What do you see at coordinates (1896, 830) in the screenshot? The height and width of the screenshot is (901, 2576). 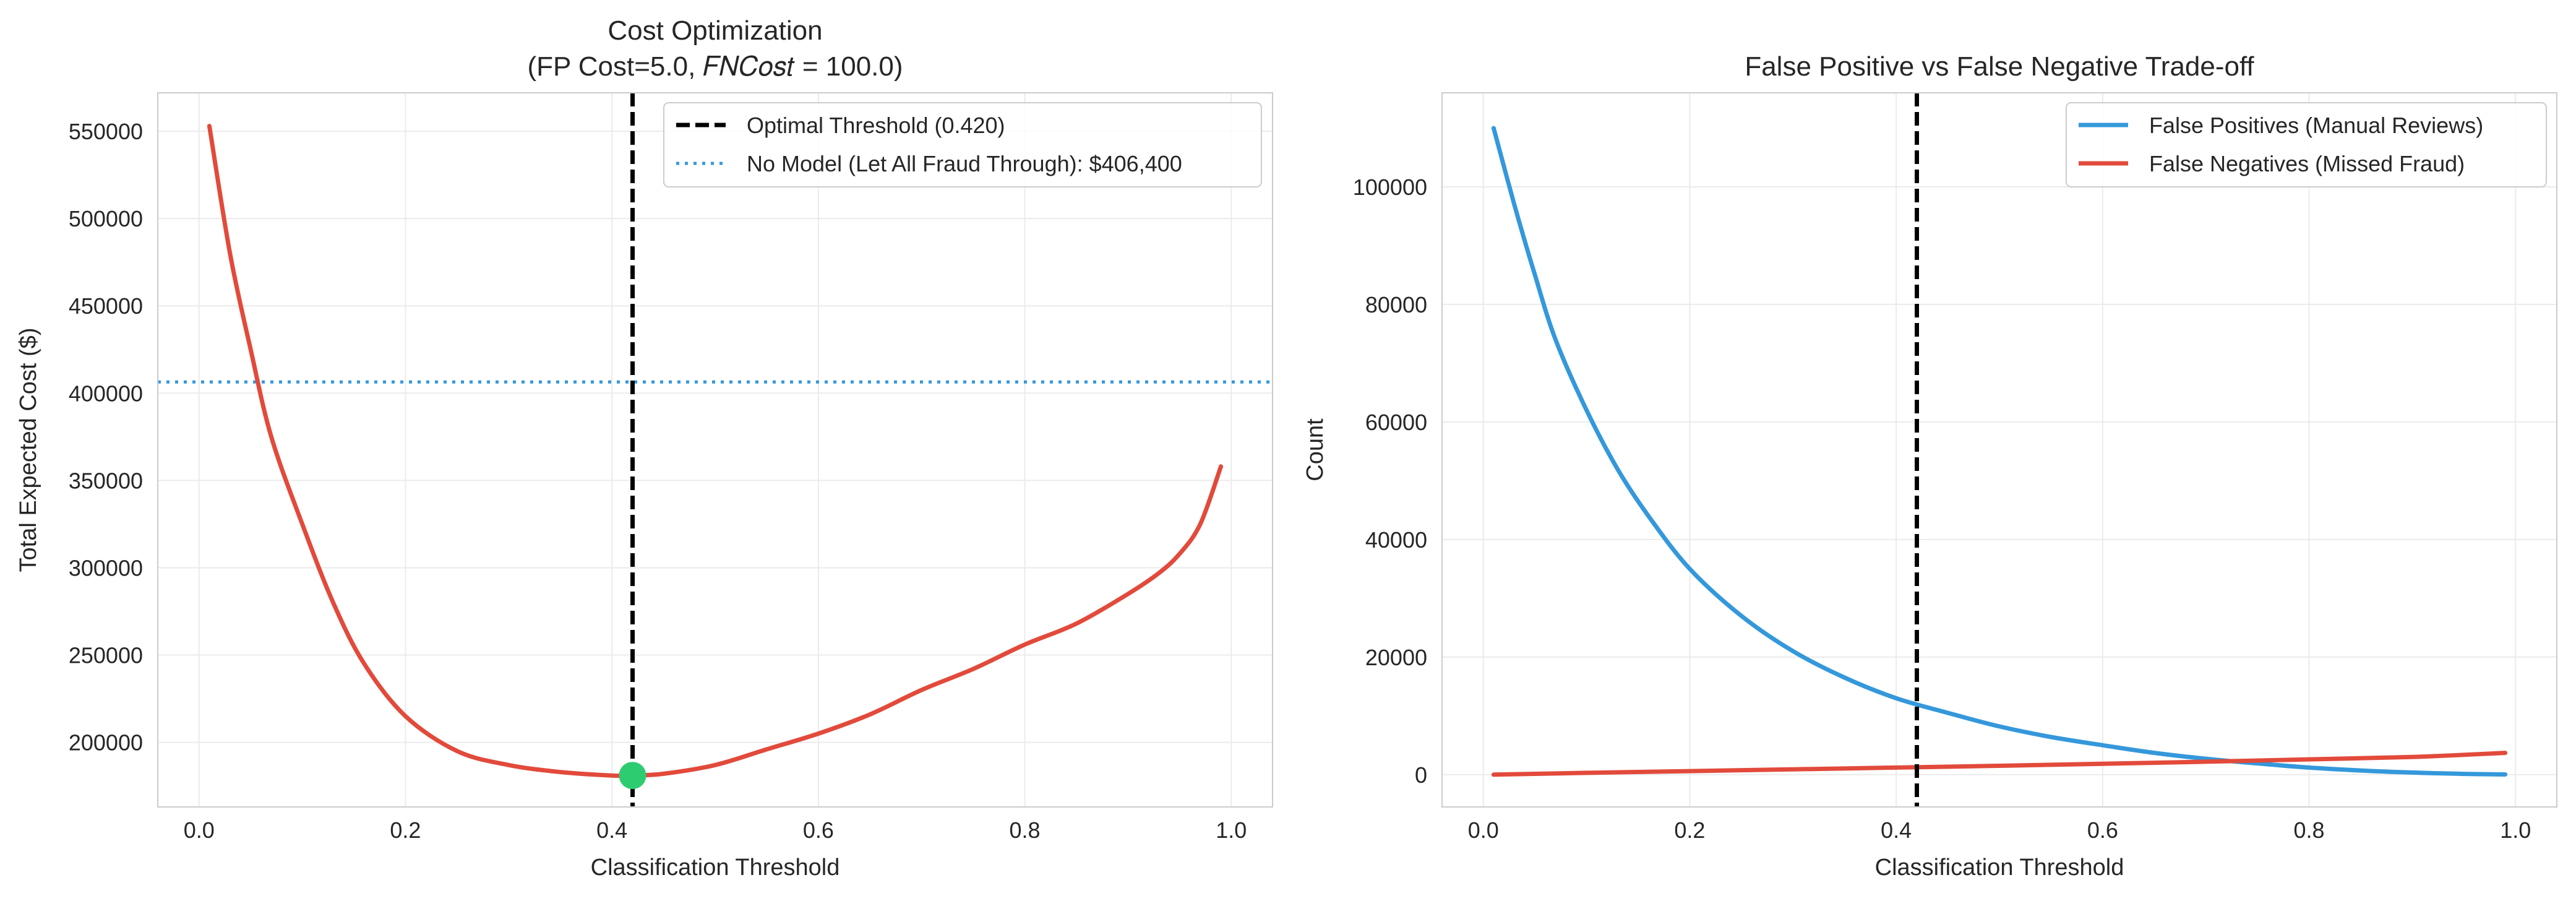 I see `right-x-tick-label: 0.4` at bounding box center [1896, 830].